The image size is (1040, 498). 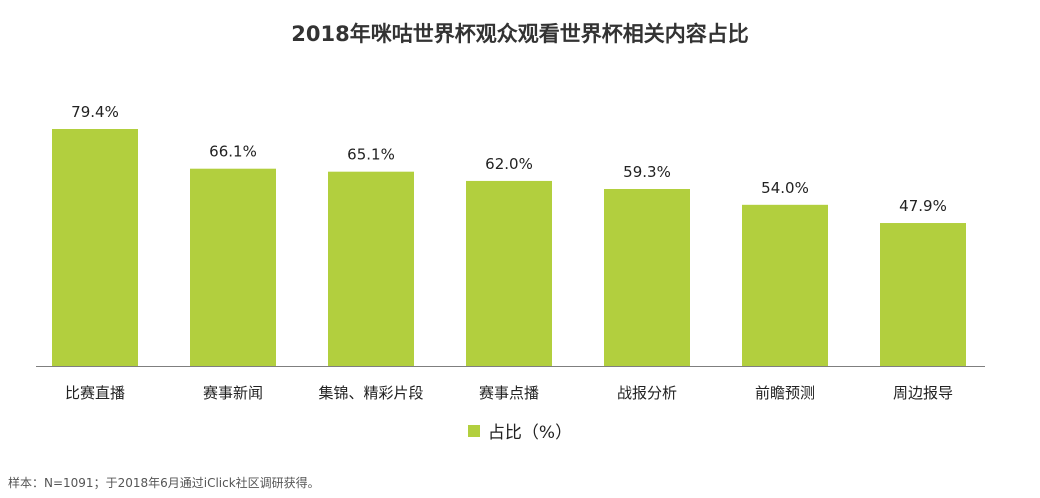 What do you see at coordinates (520, 34) in the screenshot?
I see `chart-title: 2018年咪咕世界杯观众观看世界杯相关内容占比` at bounding box center [520, 34].